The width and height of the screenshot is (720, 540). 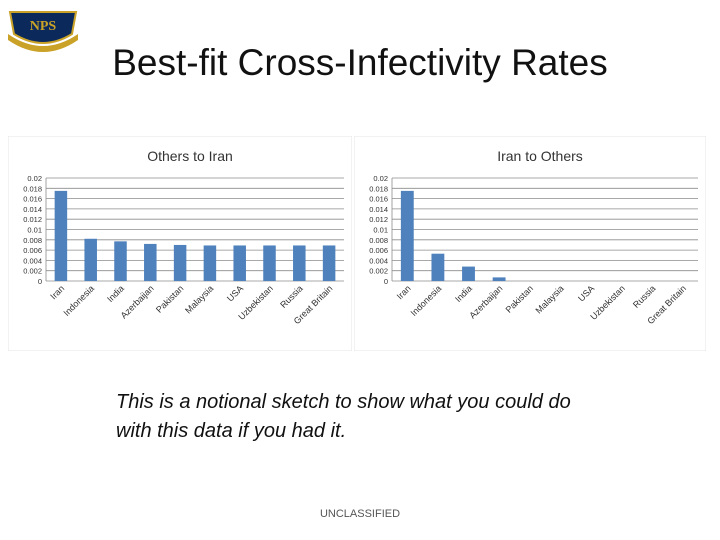 What do you see at coordinates (299, 263) in the screenshot?
I see `bar-russia` at bounding box center [299, 263].